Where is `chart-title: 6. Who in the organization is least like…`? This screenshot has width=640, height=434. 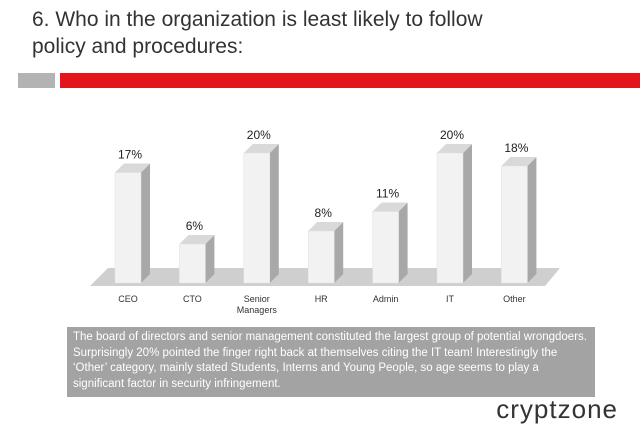 chart-title: 6. Who in the organization is least like… is located at coordinates (257, 33).